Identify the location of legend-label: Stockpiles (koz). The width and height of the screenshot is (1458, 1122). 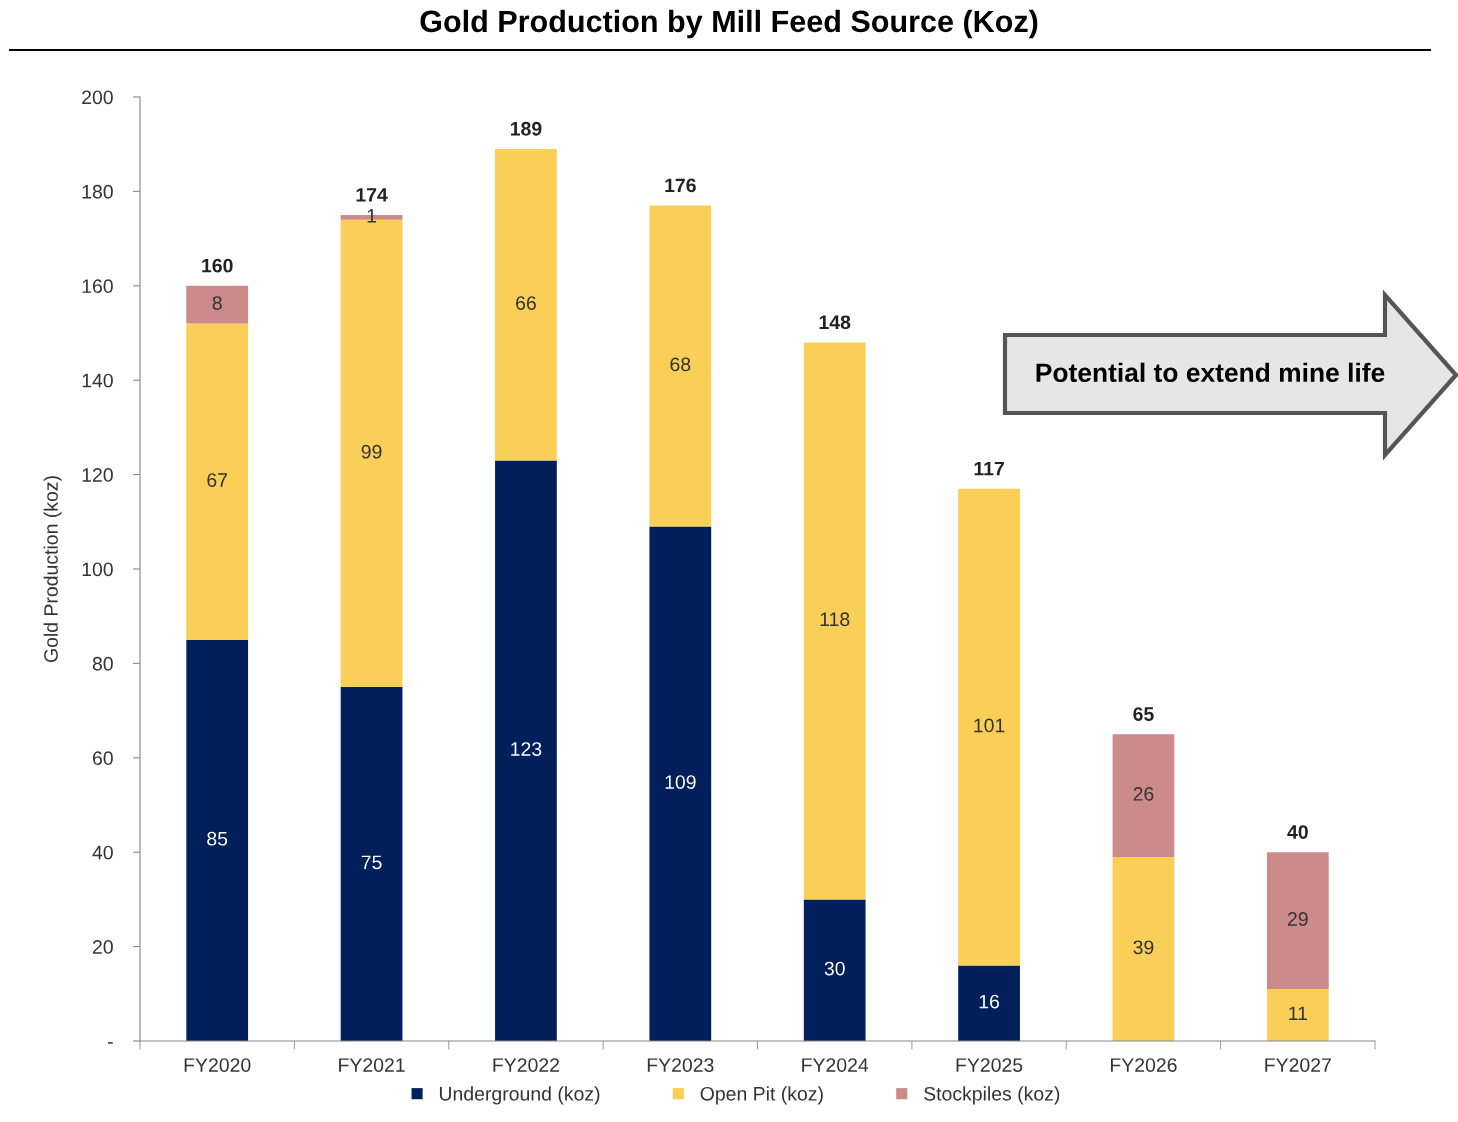
(992, 1095).